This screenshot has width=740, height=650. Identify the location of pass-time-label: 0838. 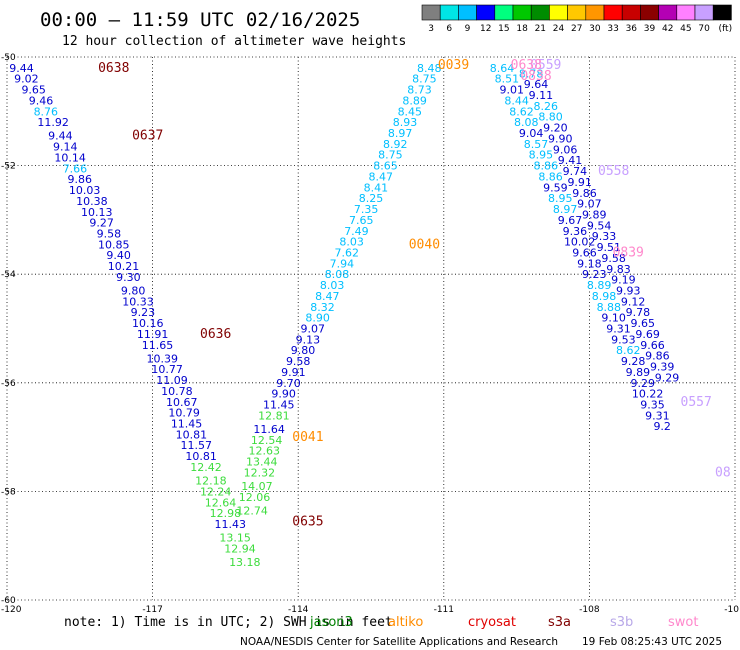
(535, 76).